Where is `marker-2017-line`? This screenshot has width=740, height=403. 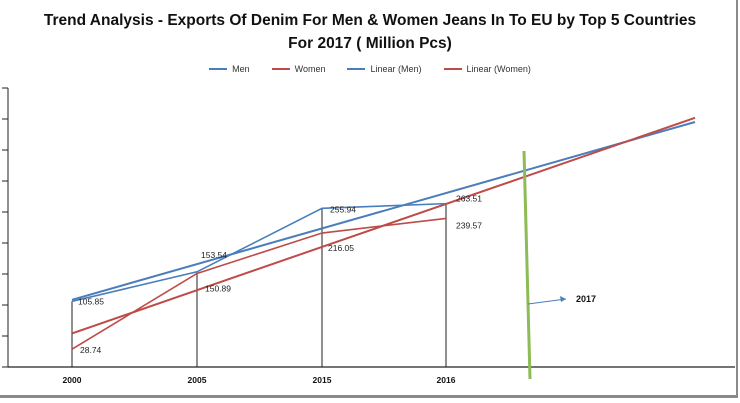 marker-2017-line is located at coordinates (527, 265).